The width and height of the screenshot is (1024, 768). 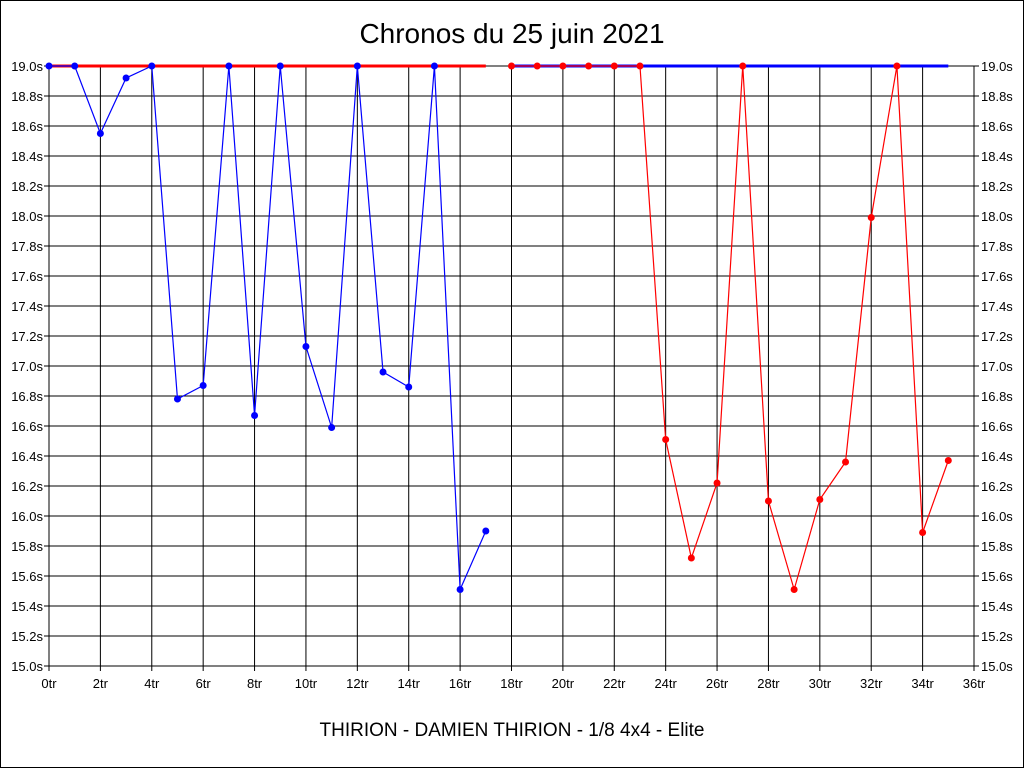 What do you see at coordinates (27, 516) in the screenshot?
I see `y-tick-label-left: 16.0s` at bounding box center [27, 516].